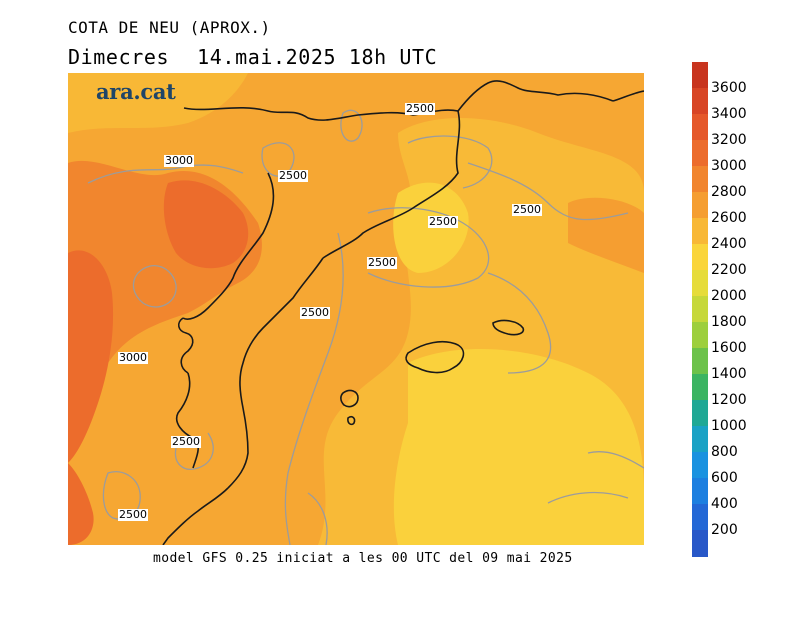 This screenshot has height=617, width=800. I want to click on field-3000-southwest, so click(91, 356).